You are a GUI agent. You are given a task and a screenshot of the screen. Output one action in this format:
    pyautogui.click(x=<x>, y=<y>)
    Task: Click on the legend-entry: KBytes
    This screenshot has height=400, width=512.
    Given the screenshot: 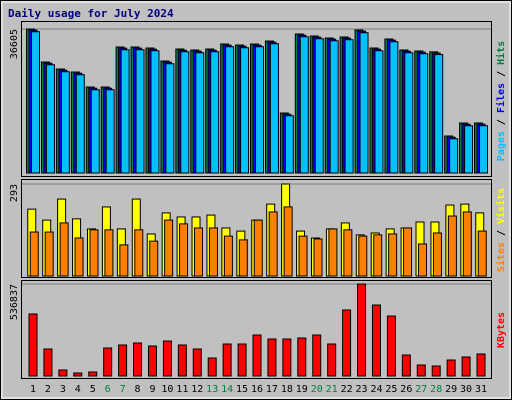 What is the action you would take?
    pyautogui.click(x=501, y=330)
    